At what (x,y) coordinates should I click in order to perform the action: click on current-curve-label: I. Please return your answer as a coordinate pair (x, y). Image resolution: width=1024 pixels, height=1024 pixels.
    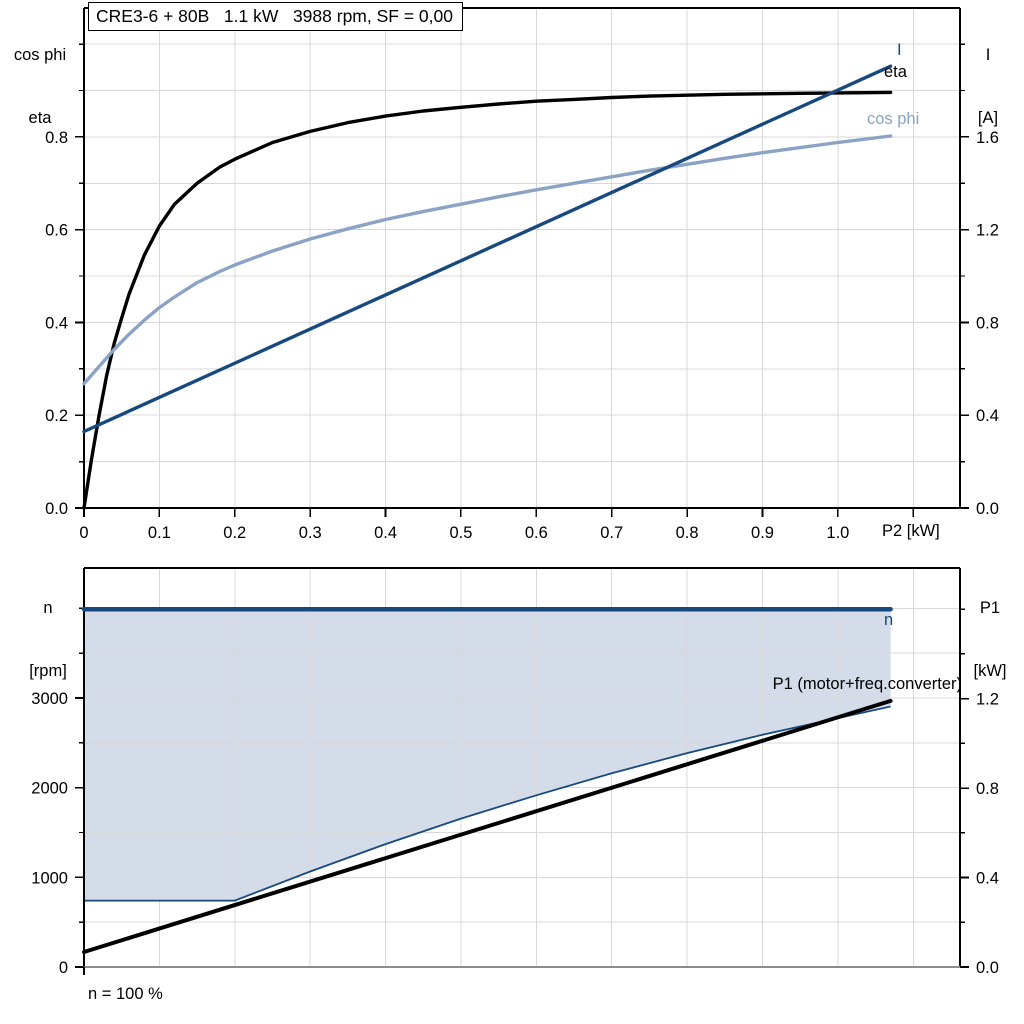
    Looking at the image, I should click on (899, 50).